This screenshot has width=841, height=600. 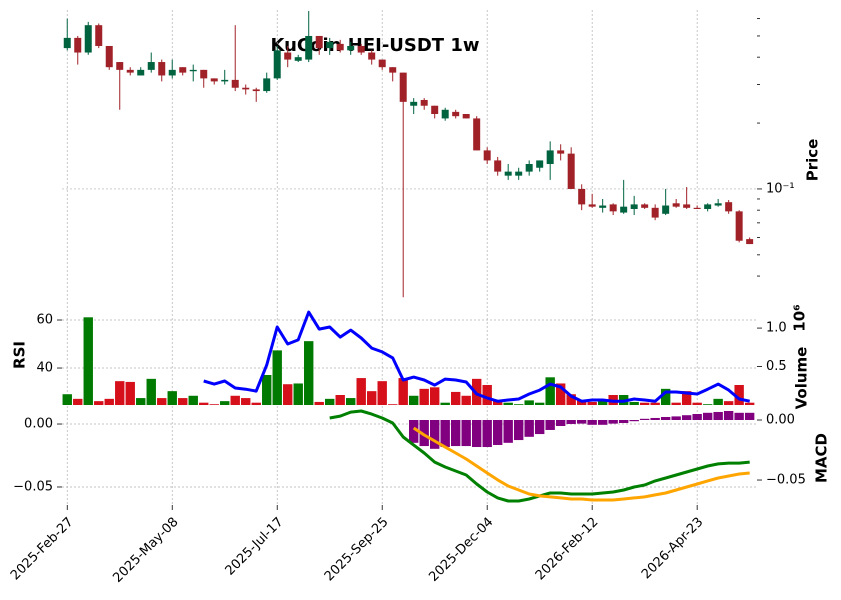 What do you see at coordinates (42, 549) in the screenshot?
I see `x-tick-label: 2025-Feb-27` at bounding box center [42, 549].